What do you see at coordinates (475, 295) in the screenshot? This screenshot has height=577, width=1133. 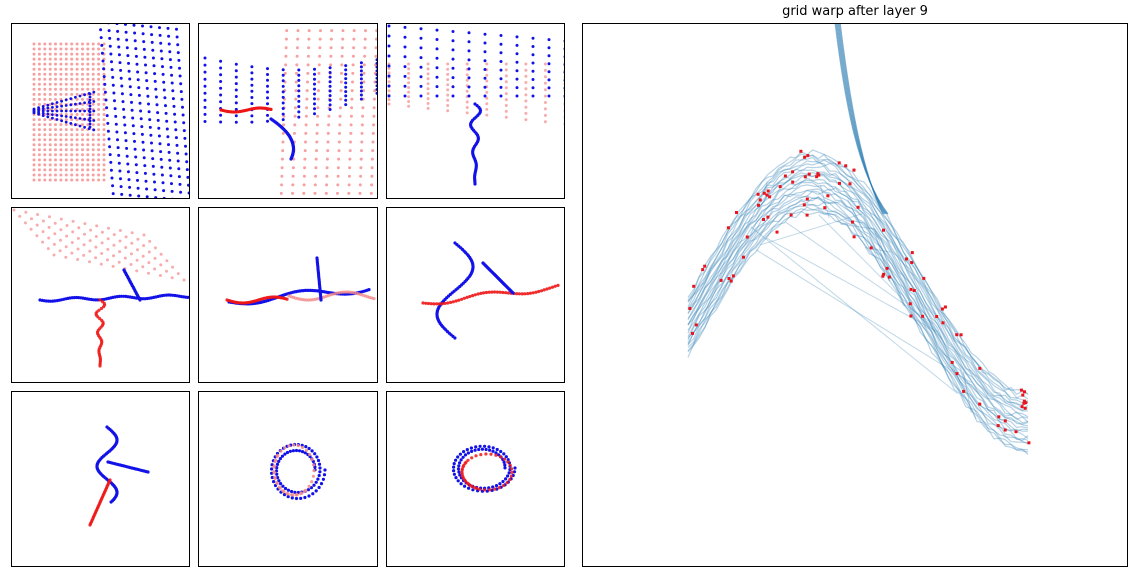 I see `layer-6-panel` at bounding box center [475, 295].